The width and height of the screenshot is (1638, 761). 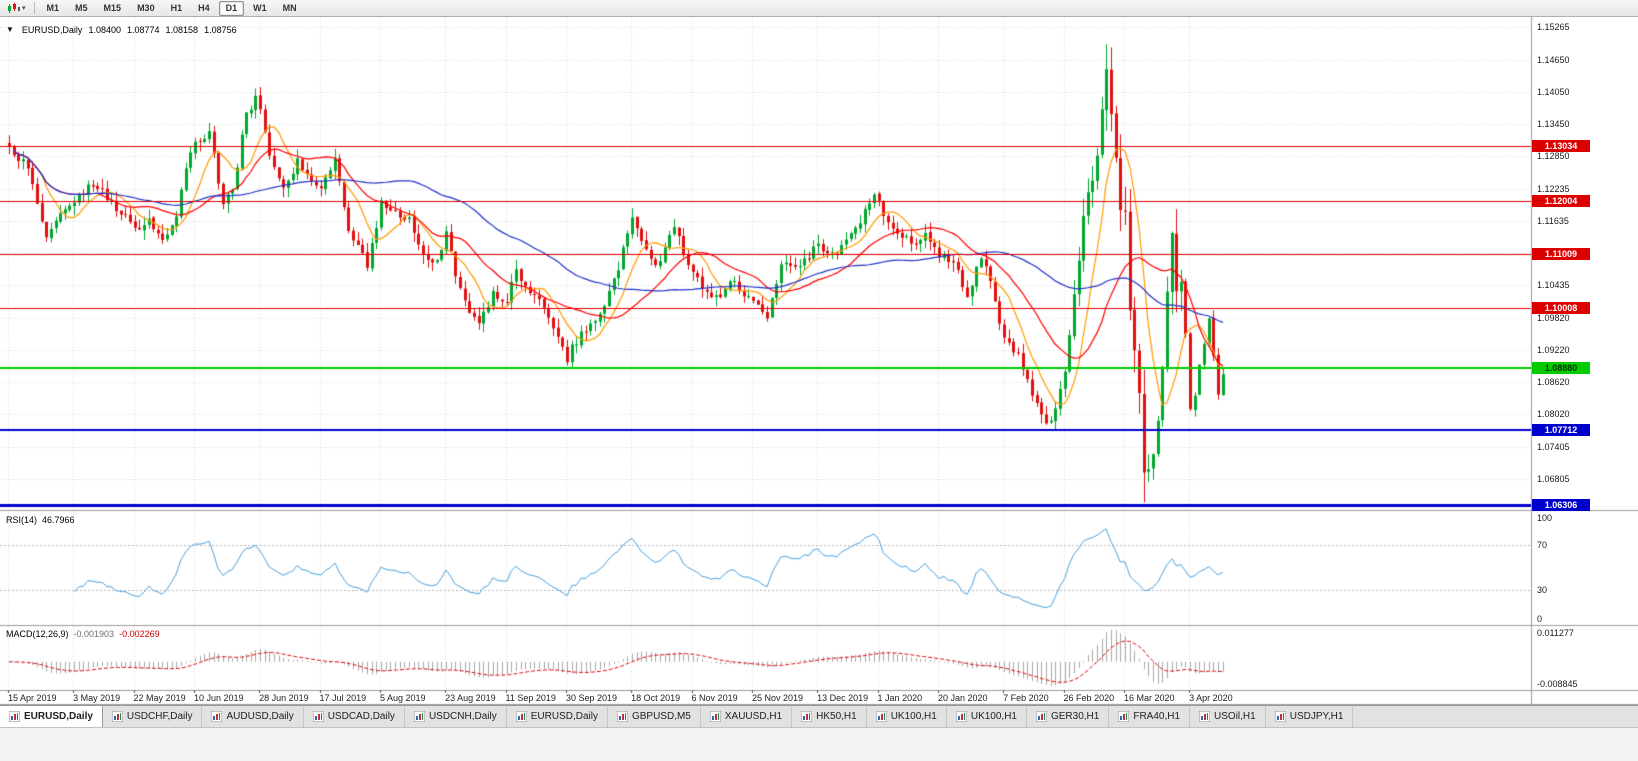 I want to click on time-axis-label: 13 Dec 2019, so click(x=843, y=698).